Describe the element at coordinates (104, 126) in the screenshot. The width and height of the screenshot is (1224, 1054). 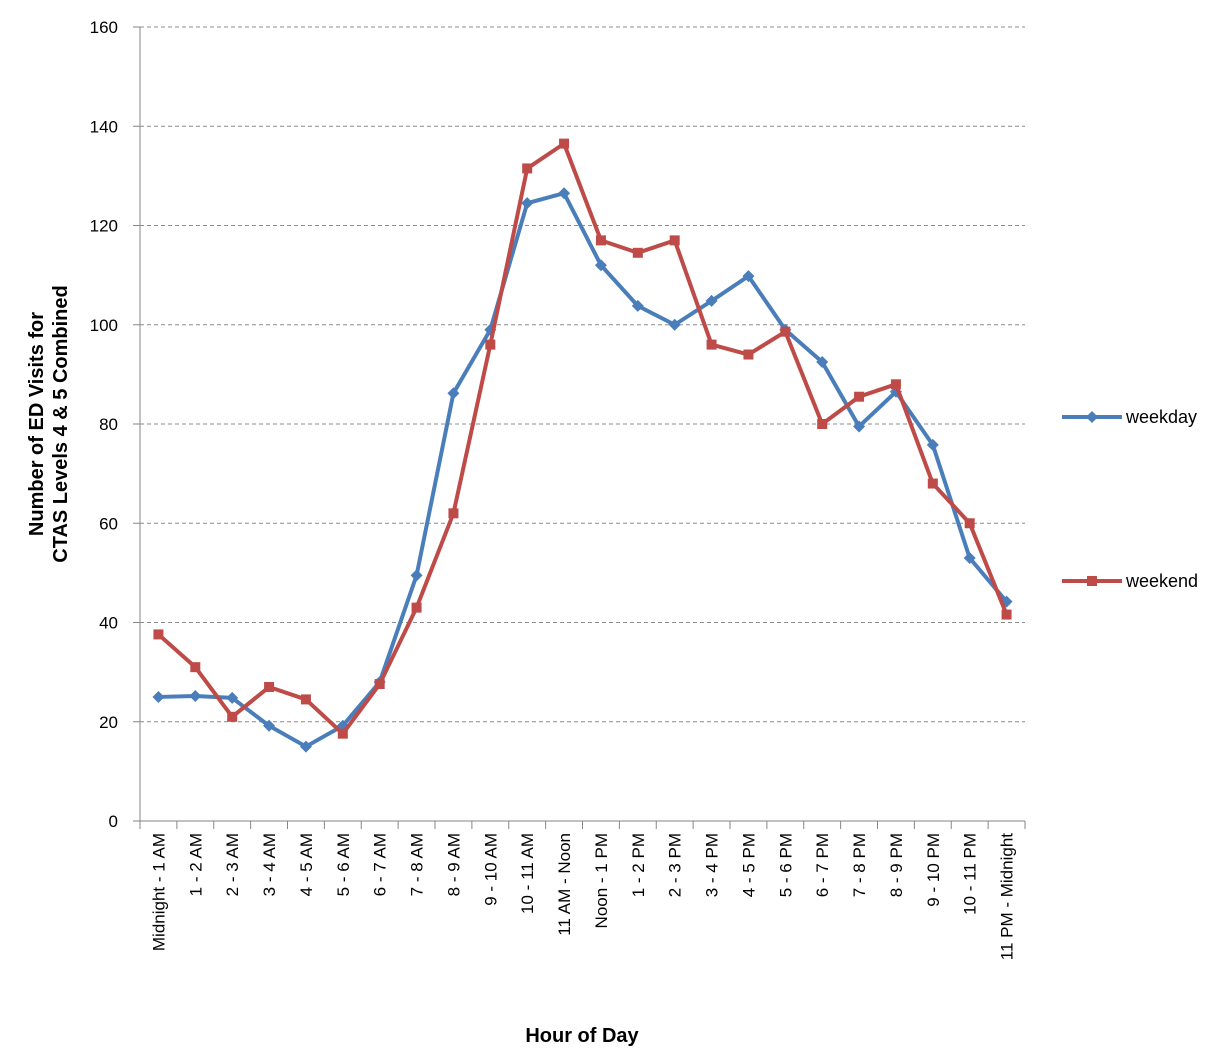
I see `y-tick-label: 140` at that location.